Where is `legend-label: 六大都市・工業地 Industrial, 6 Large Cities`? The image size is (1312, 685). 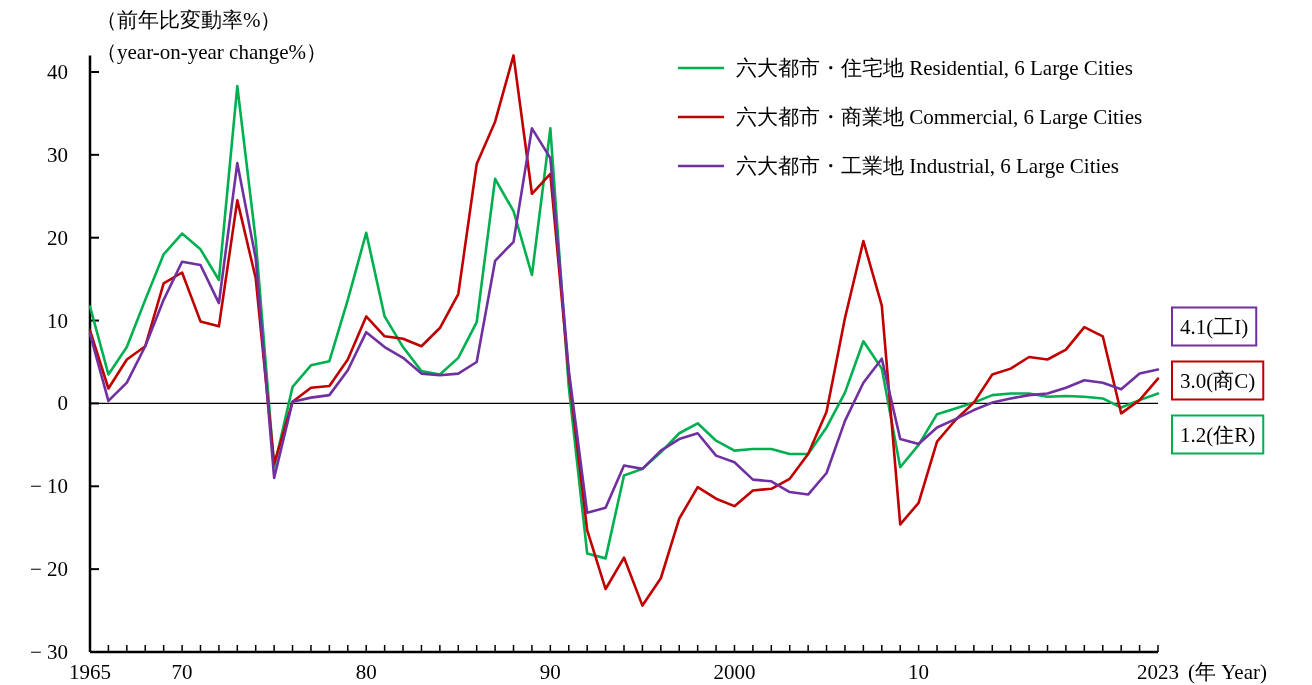 legend-label: 六大都市・工業地 Industrial, 6 Large Cities is located at coordinates (927, 166).